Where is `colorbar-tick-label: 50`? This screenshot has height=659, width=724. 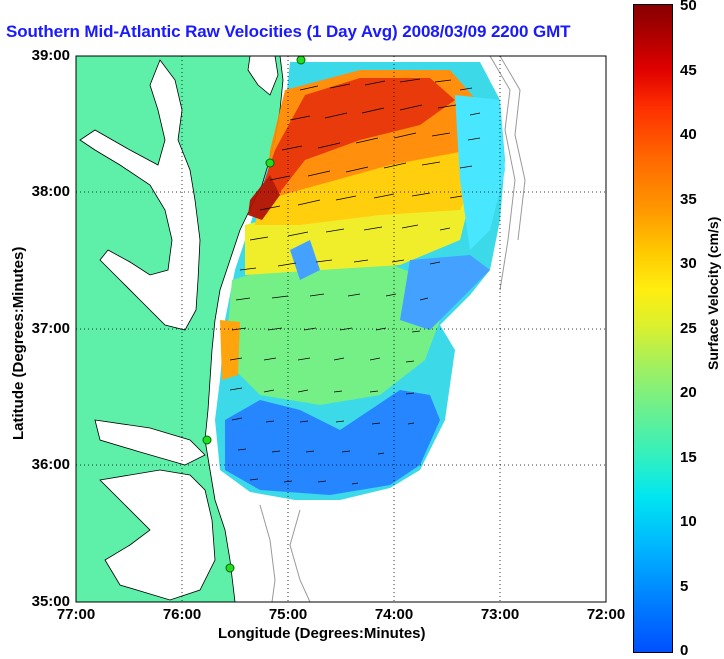
colorbar-tick-label: 50 is located at coordinates (688, 7).